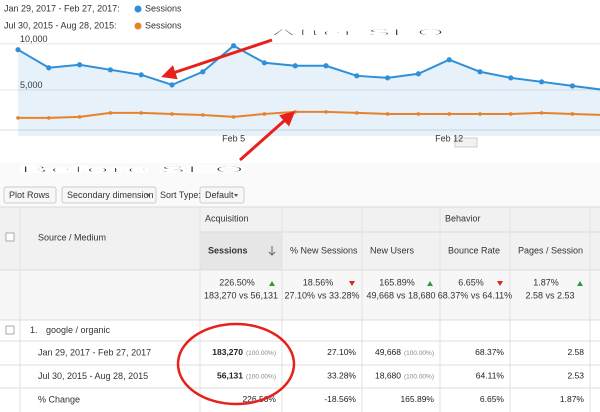 The image size is (600, 412). Describe the element at coordinates (392, 250) in the screenshot. I see `column-header: New Users` at that location.